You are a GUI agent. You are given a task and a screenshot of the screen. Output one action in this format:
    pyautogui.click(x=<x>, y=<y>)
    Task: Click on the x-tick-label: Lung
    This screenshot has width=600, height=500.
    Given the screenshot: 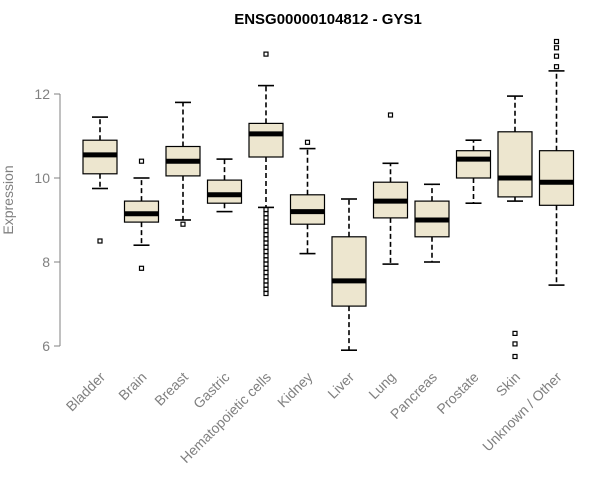 What is the action you would take?
    pyautogui.click(x=381, y=385)
    